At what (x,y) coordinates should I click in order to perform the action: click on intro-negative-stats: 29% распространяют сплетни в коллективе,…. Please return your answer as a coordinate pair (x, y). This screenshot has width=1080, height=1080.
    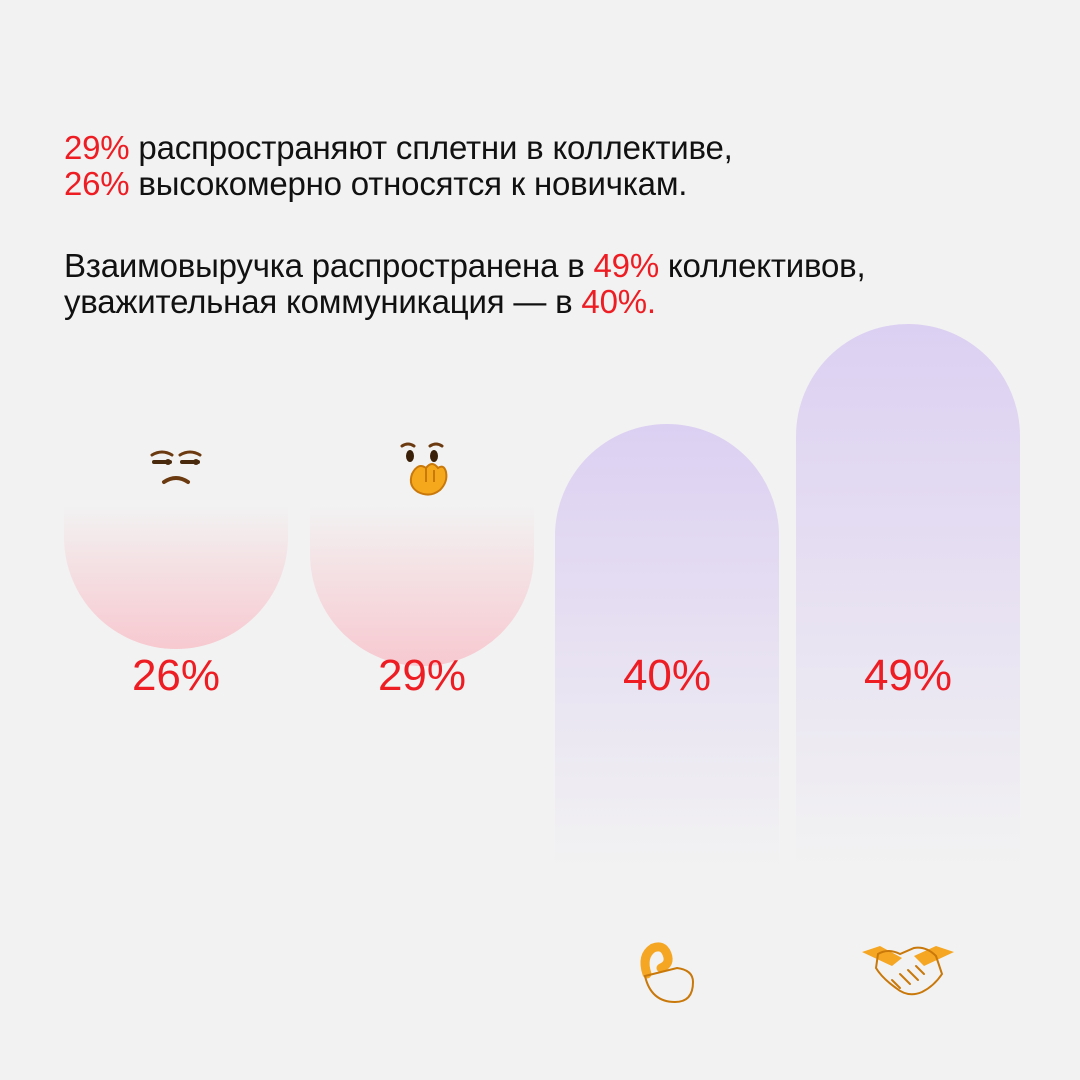
    Looking at the image, I should click on (544, 166).